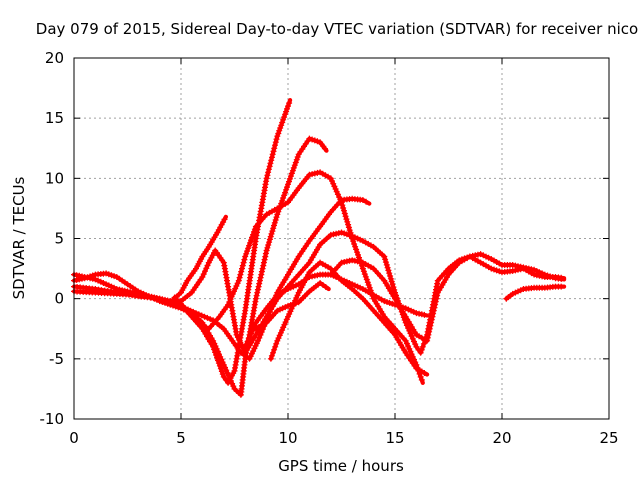  I want to click on x-tick-label: 10, so click(287, 438).